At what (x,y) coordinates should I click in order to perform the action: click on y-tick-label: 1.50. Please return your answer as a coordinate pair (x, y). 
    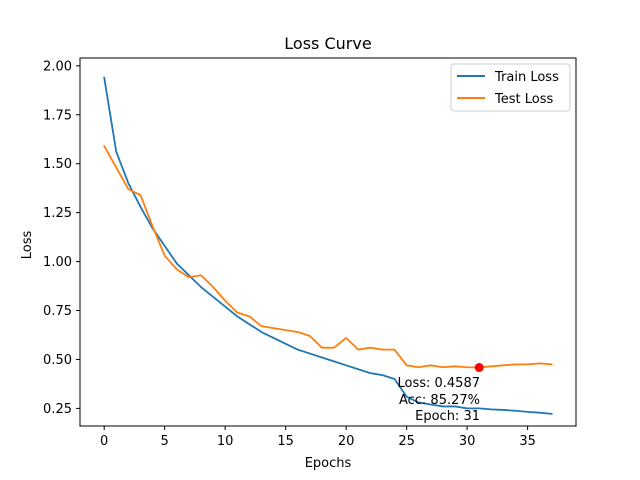
    Looking at the image, I should click on (57, 164).